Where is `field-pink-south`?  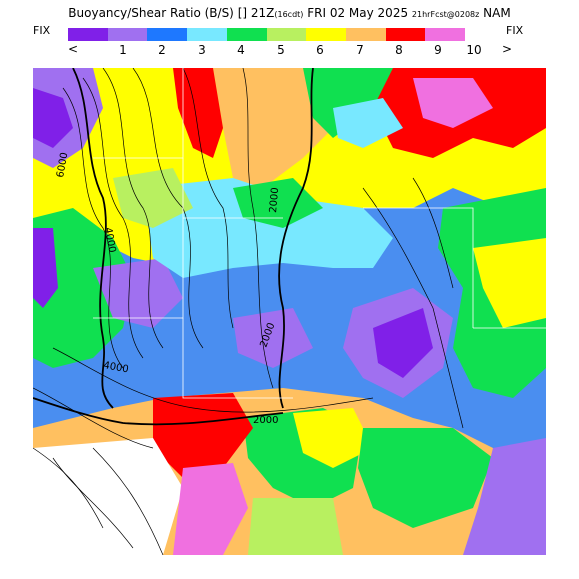
field-pink-south is located at coordinates (210, 509).